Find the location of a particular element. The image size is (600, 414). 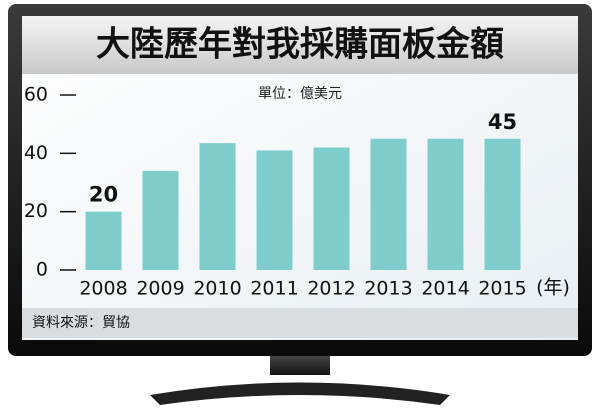

x-tick-label: 2008 is located at coordinates (103, 289).